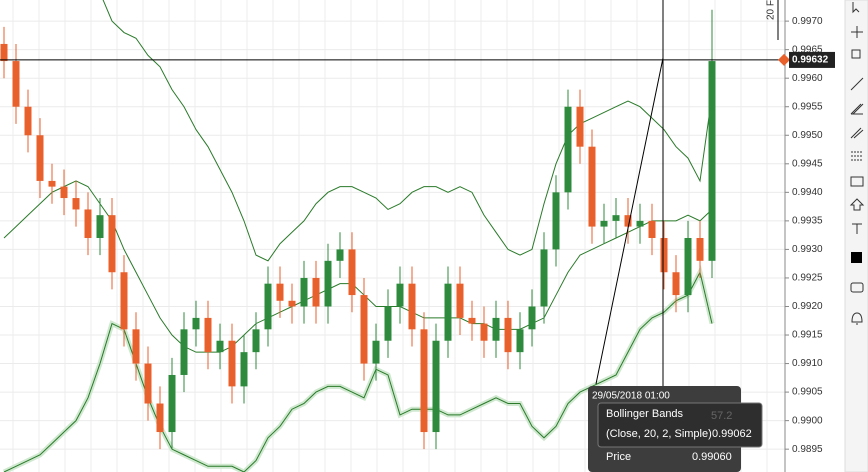 Image resolution: width=868 pixels, height=472 pixels. Describe the element at coordinates (857, 228) in the screenshot. I see `text-tool` at that location.